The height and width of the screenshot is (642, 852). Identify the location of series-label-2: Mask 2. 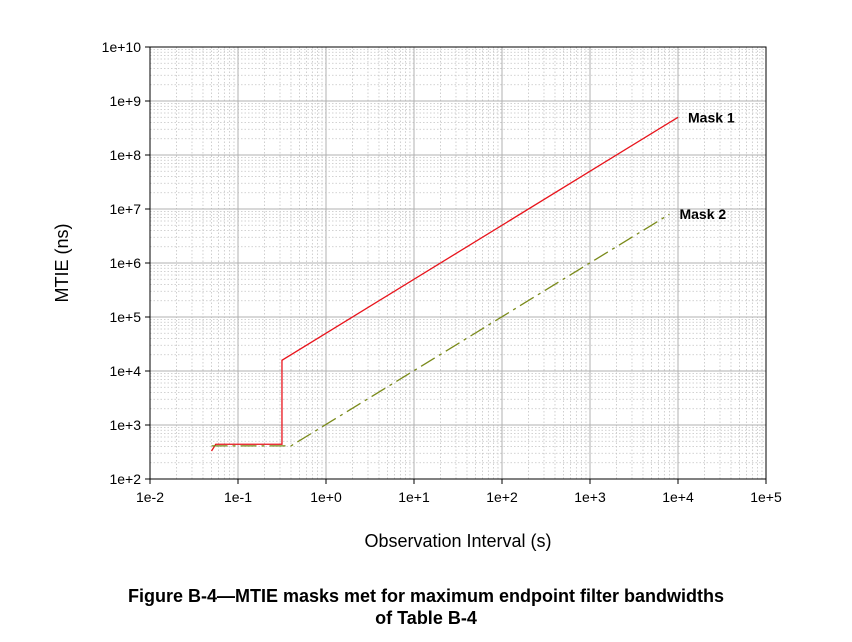
(702, 214).